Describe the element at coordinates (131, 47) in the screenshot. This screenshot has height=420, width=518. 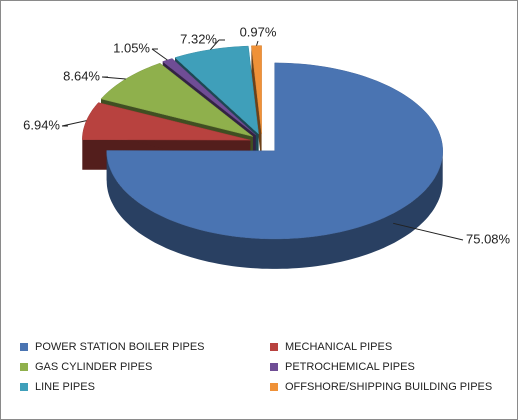
I see `data-label: 1.05%` at that location.